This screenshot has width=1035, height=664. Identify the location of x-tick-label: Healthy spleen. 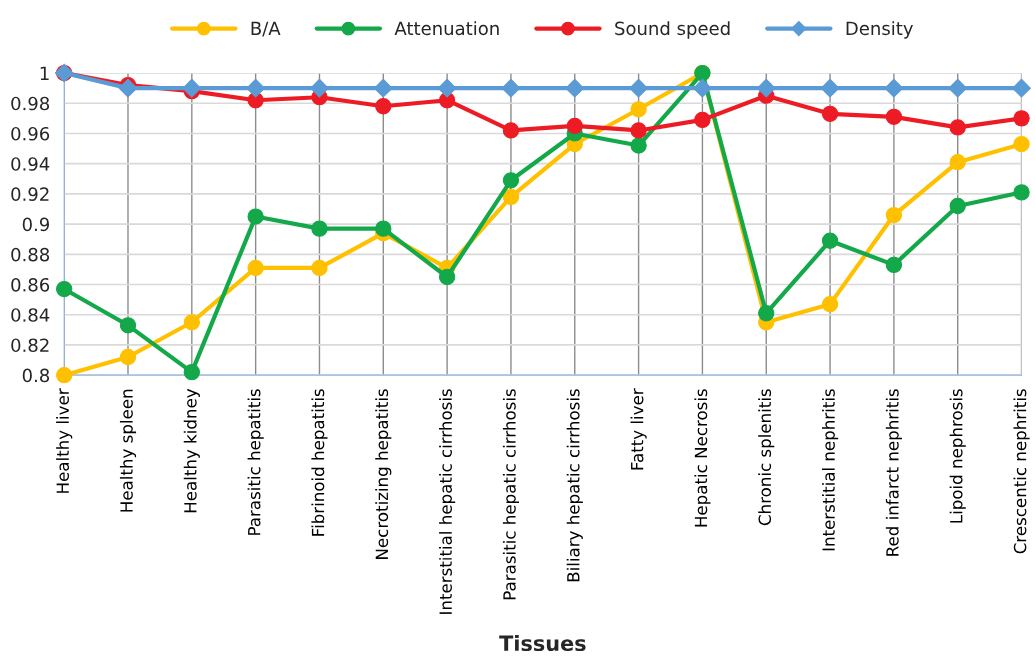
(128, 450).